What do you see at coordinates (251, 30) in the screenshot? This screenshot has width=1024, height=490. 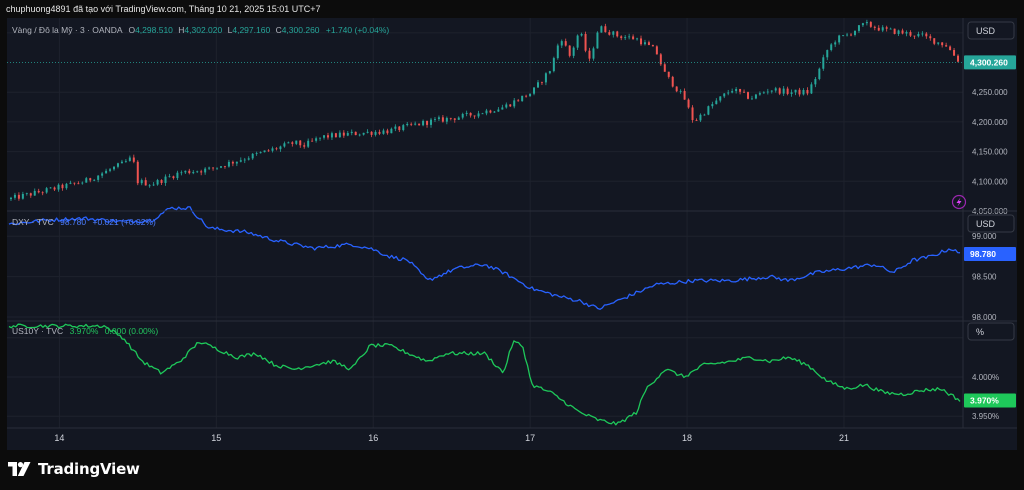 I see `gold-low-value: 4,297.160` at bounding box center [251, 30].